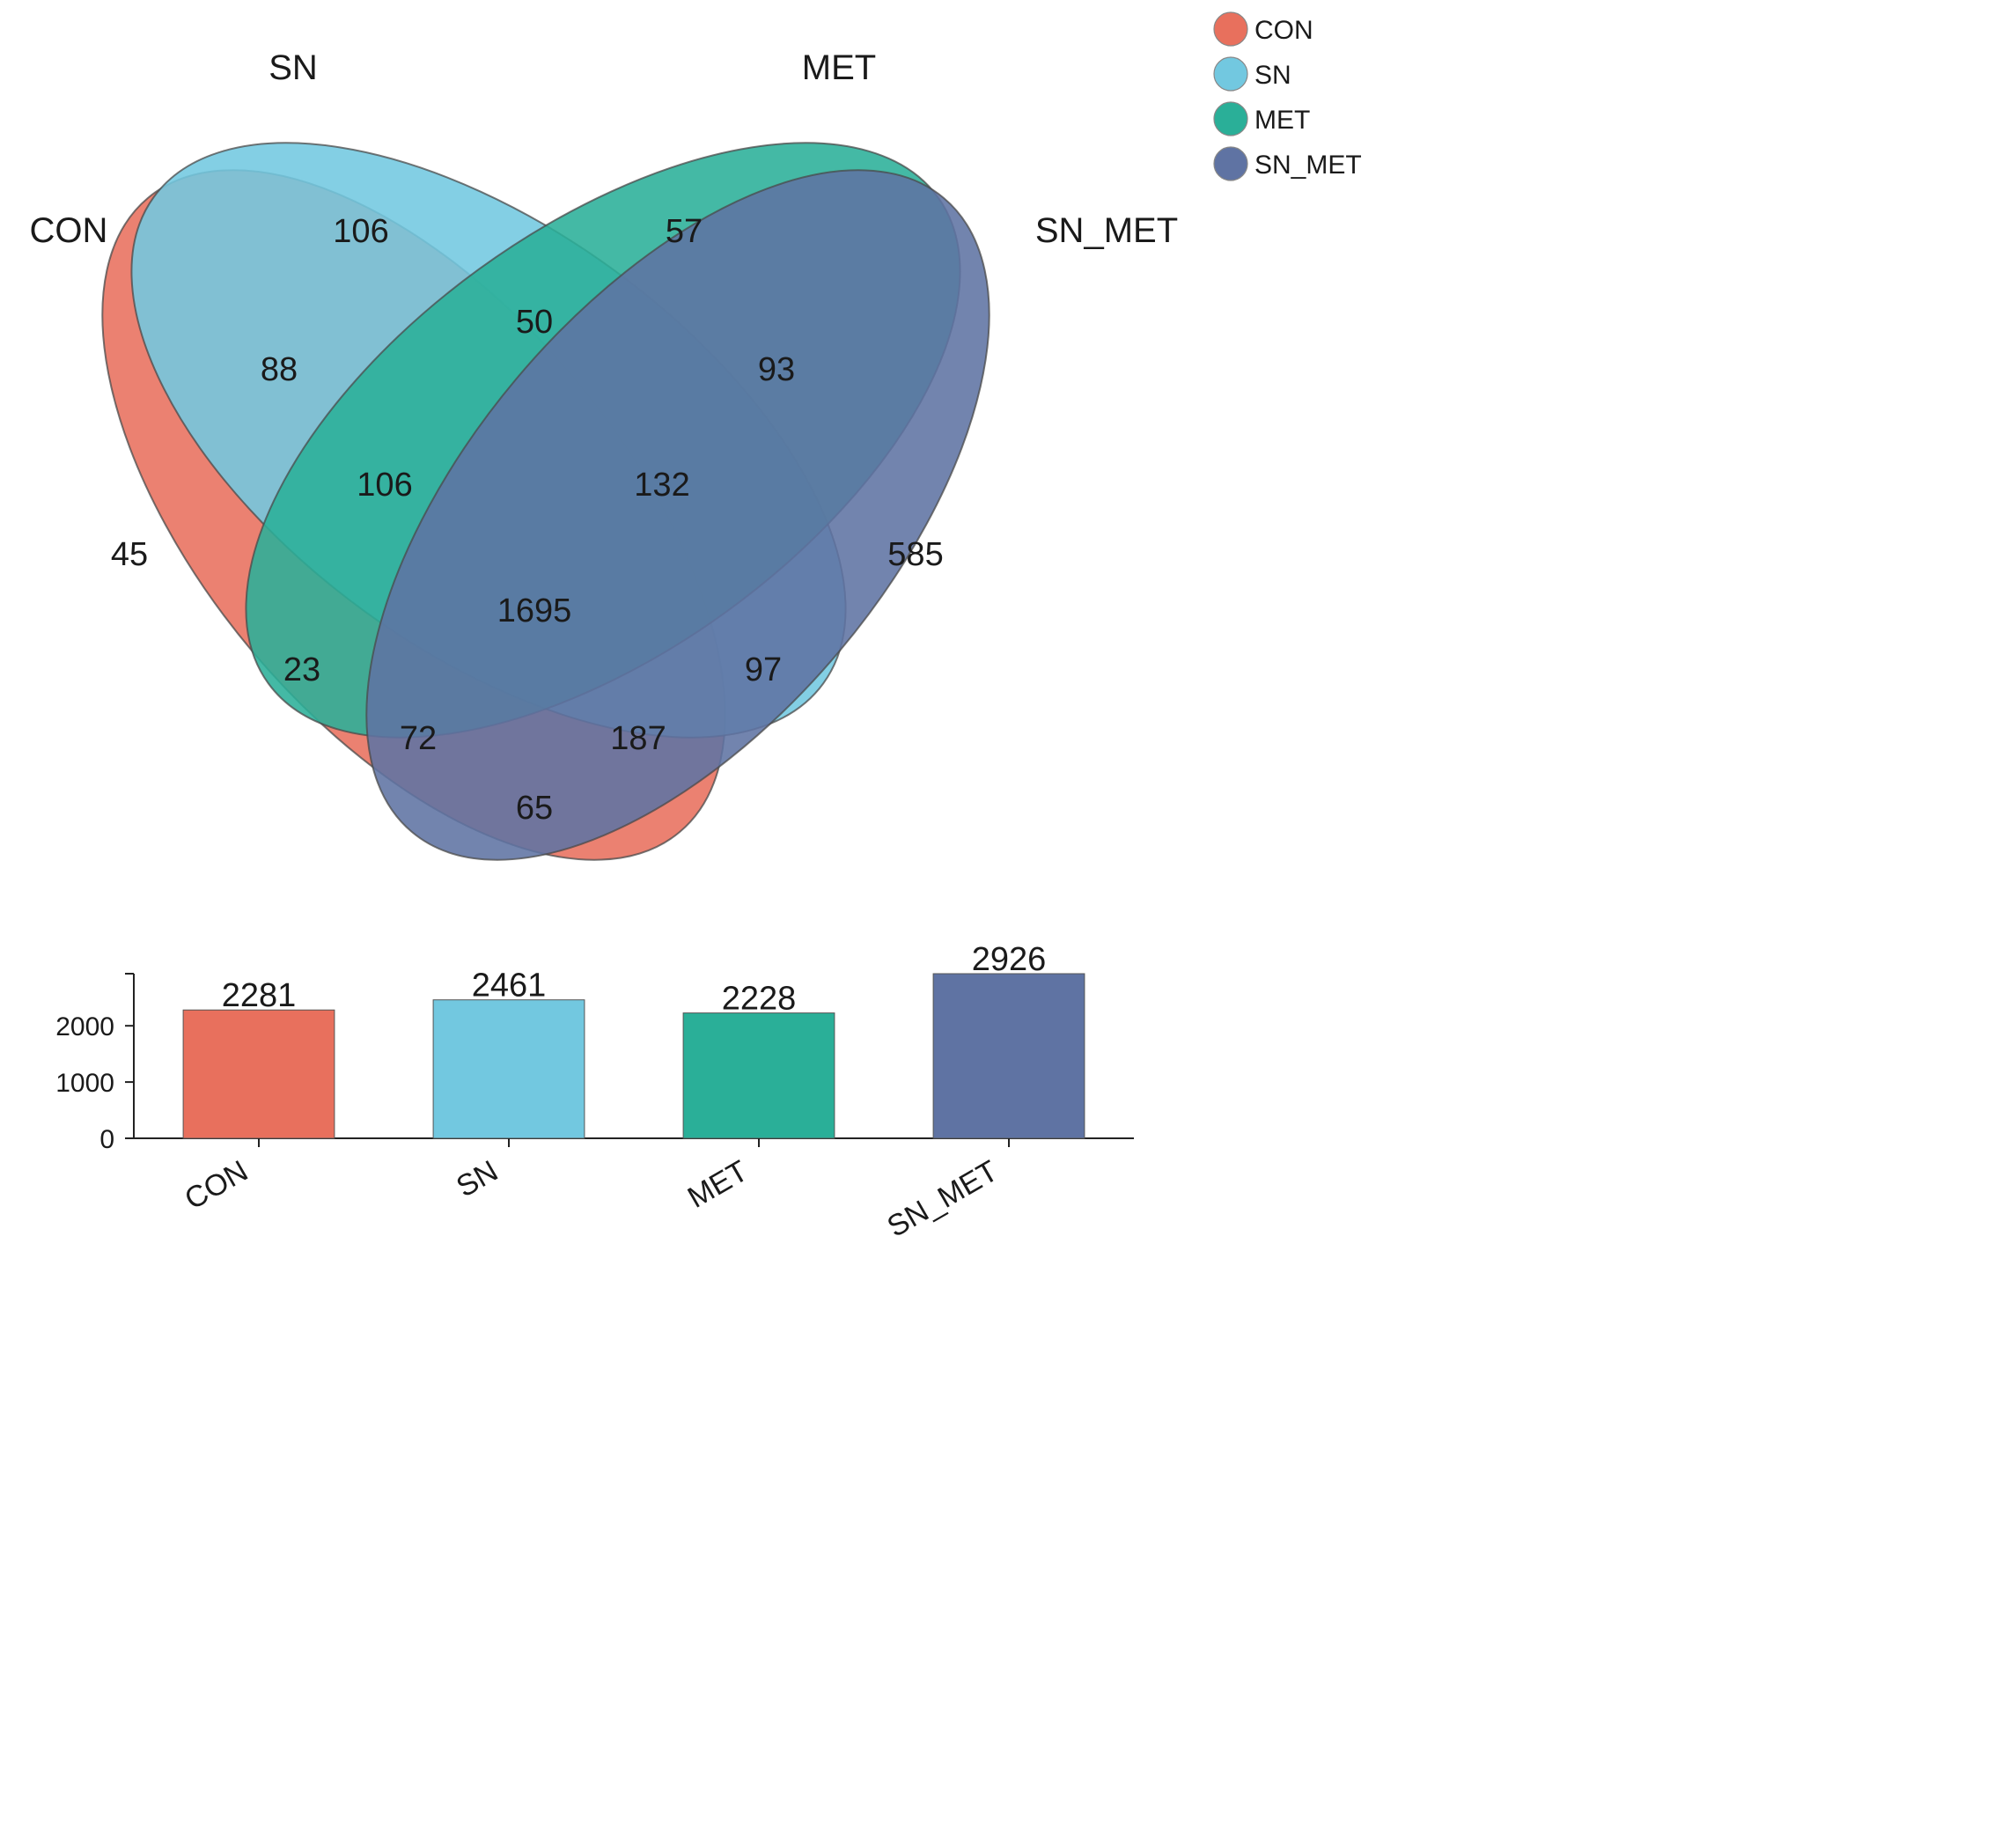  Describe the element at coordinates (1287, 96) in the screenshot. I see `legend: CON SN MET SN_MET` at that location.